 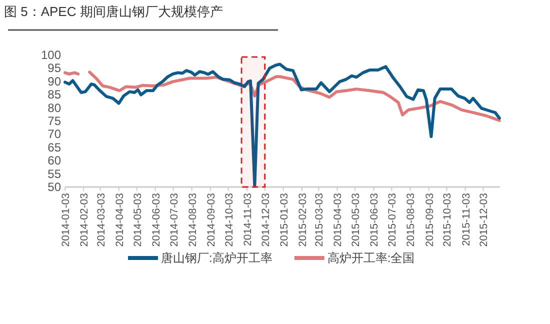 What do you see at coordinates (50, 55) in the screenshot?
I see `ytick: 100` at bounding box center [50, 55].